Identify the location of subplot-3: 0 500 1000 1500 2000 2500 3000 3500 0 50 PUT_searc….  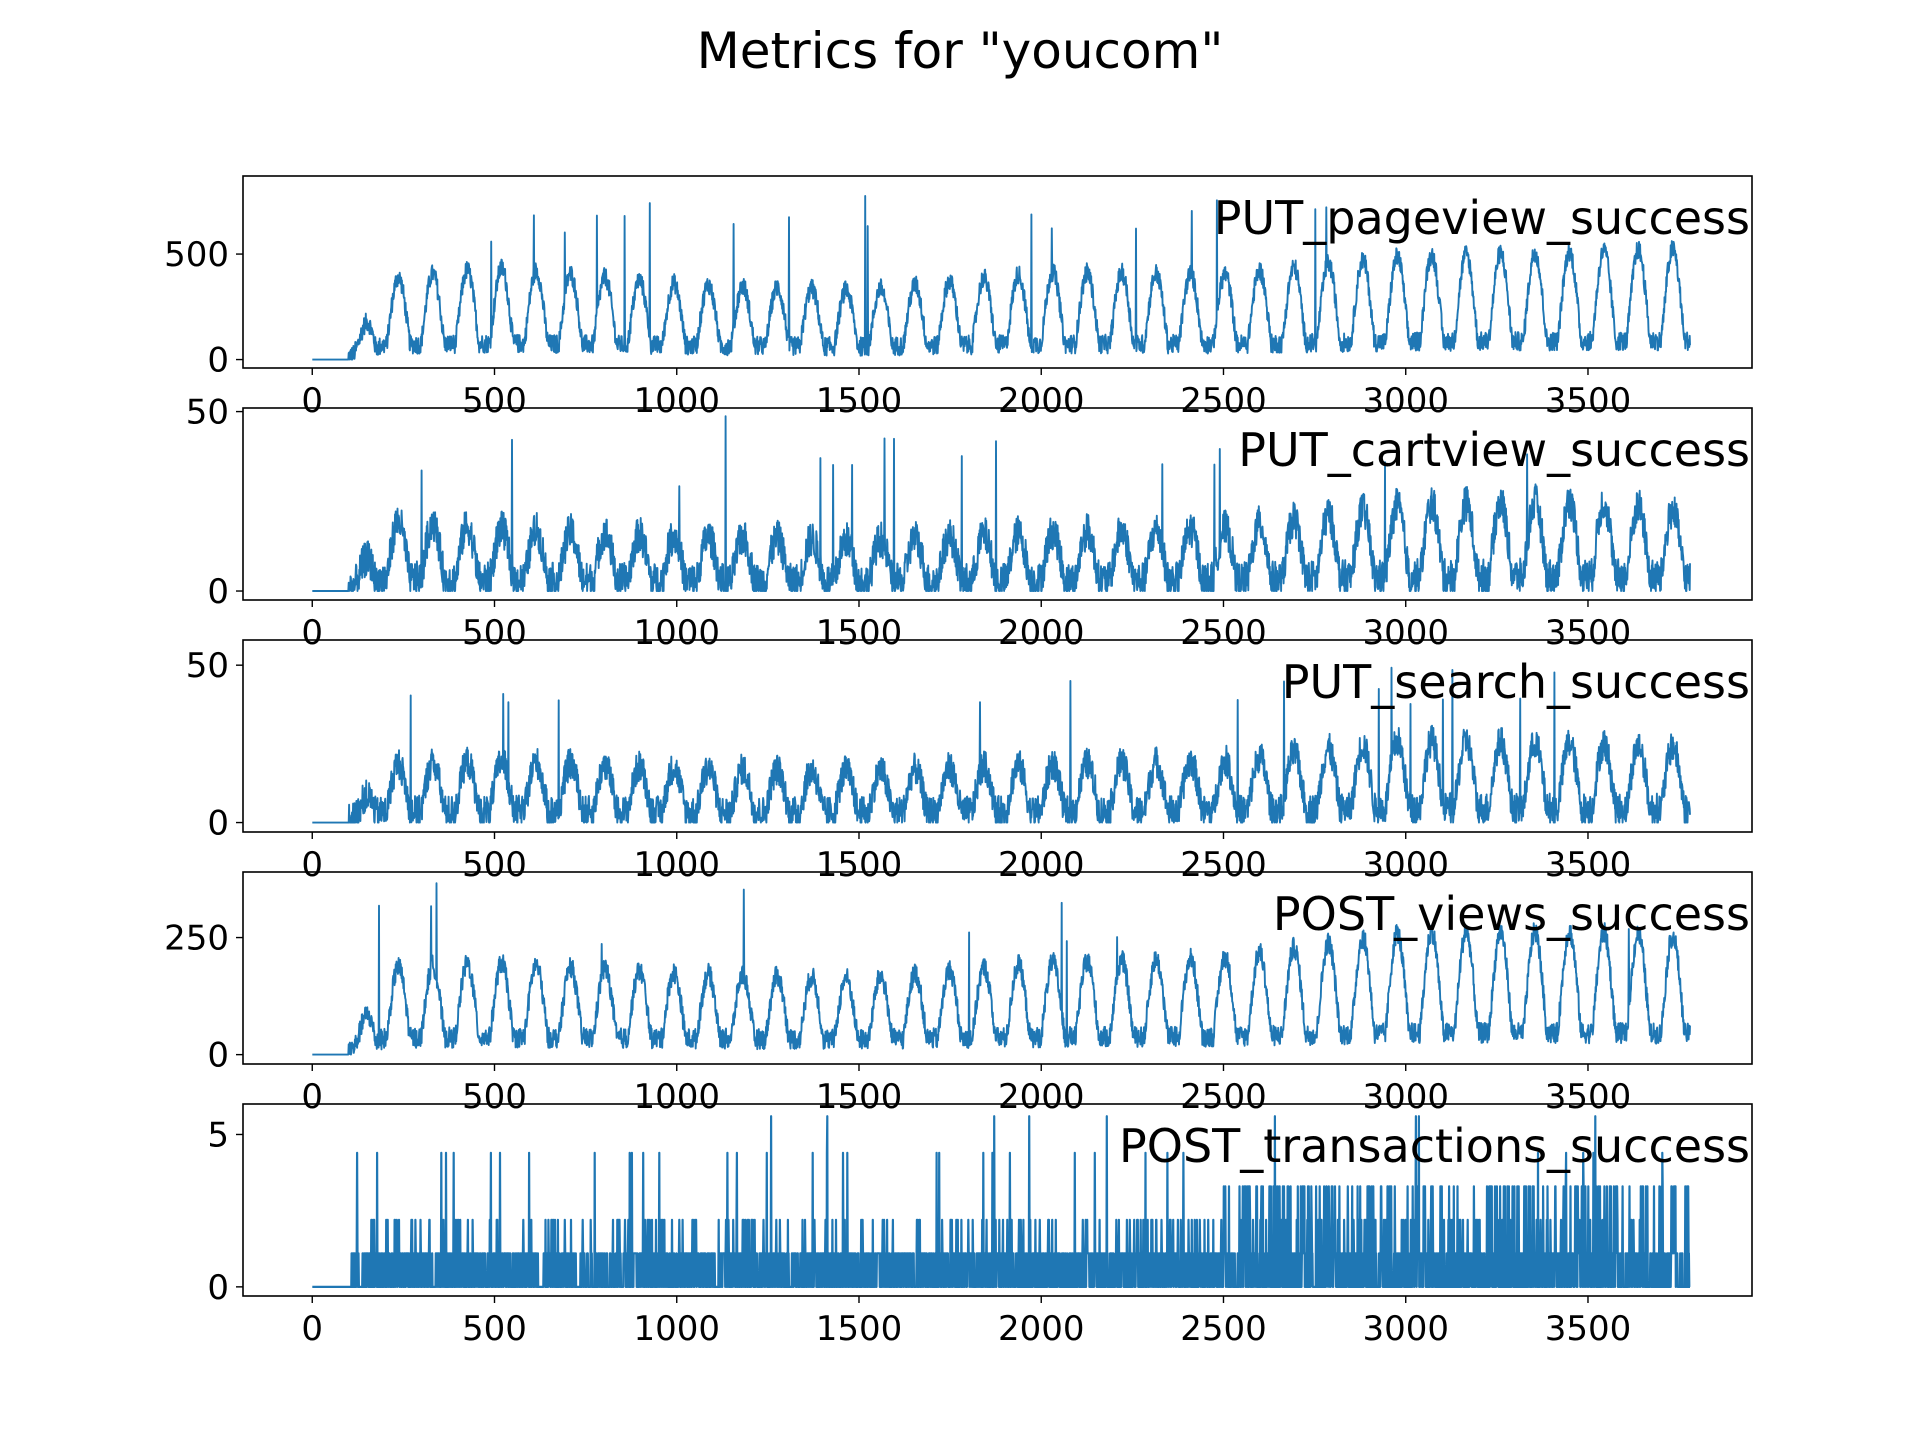
(969, 762).